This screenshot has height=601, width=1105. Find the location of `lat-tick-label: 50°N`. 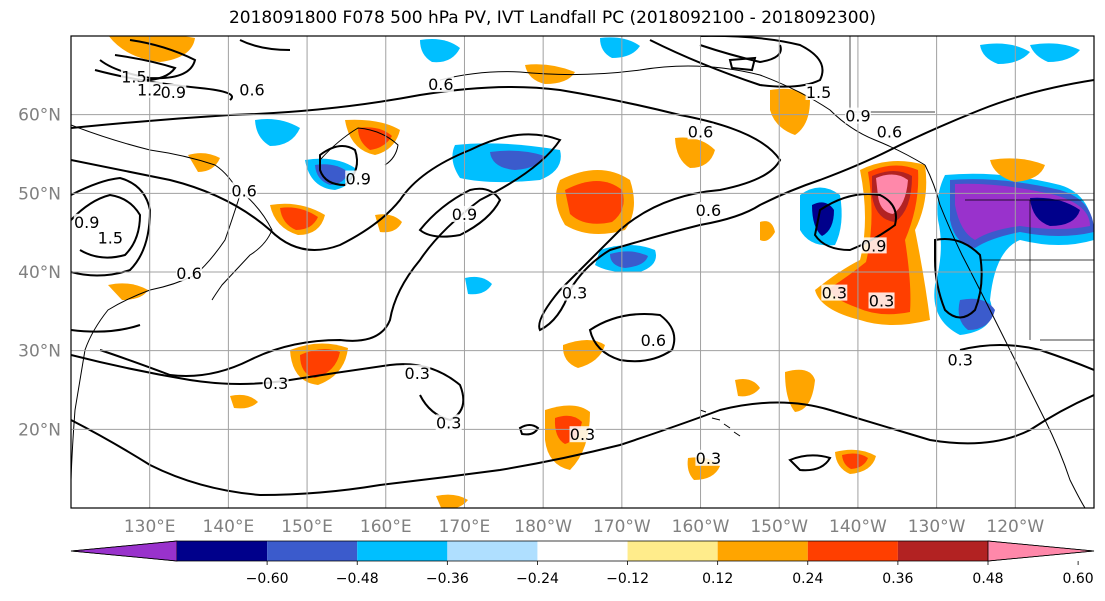

lat-tick-label: 50°N is located at coordinates (39, 194).